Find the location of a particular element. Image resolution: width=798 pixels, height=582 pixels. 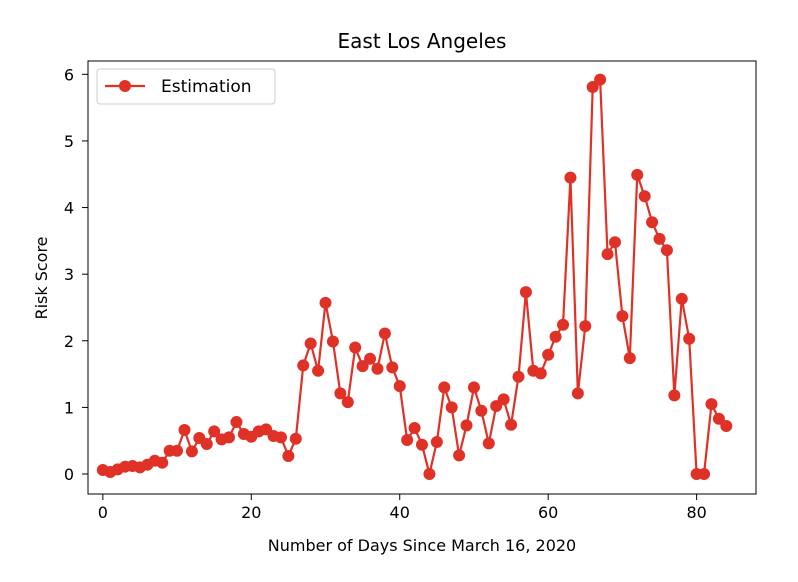

x-tick-label: 20 is located at coordinates (251, 512).